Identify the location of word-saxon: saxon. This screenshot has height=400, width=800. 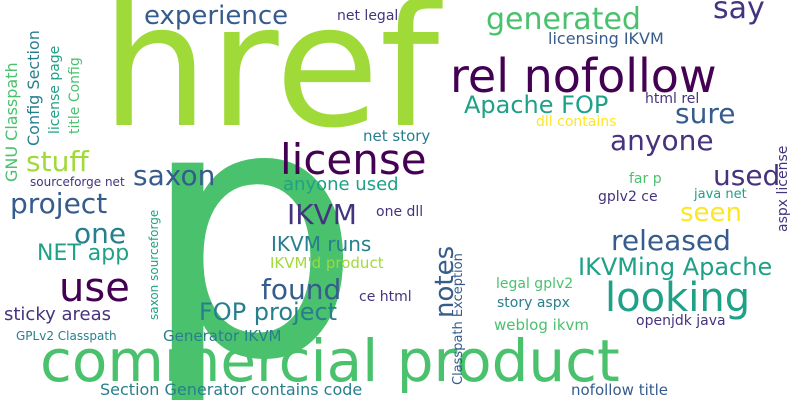
(174, 176).